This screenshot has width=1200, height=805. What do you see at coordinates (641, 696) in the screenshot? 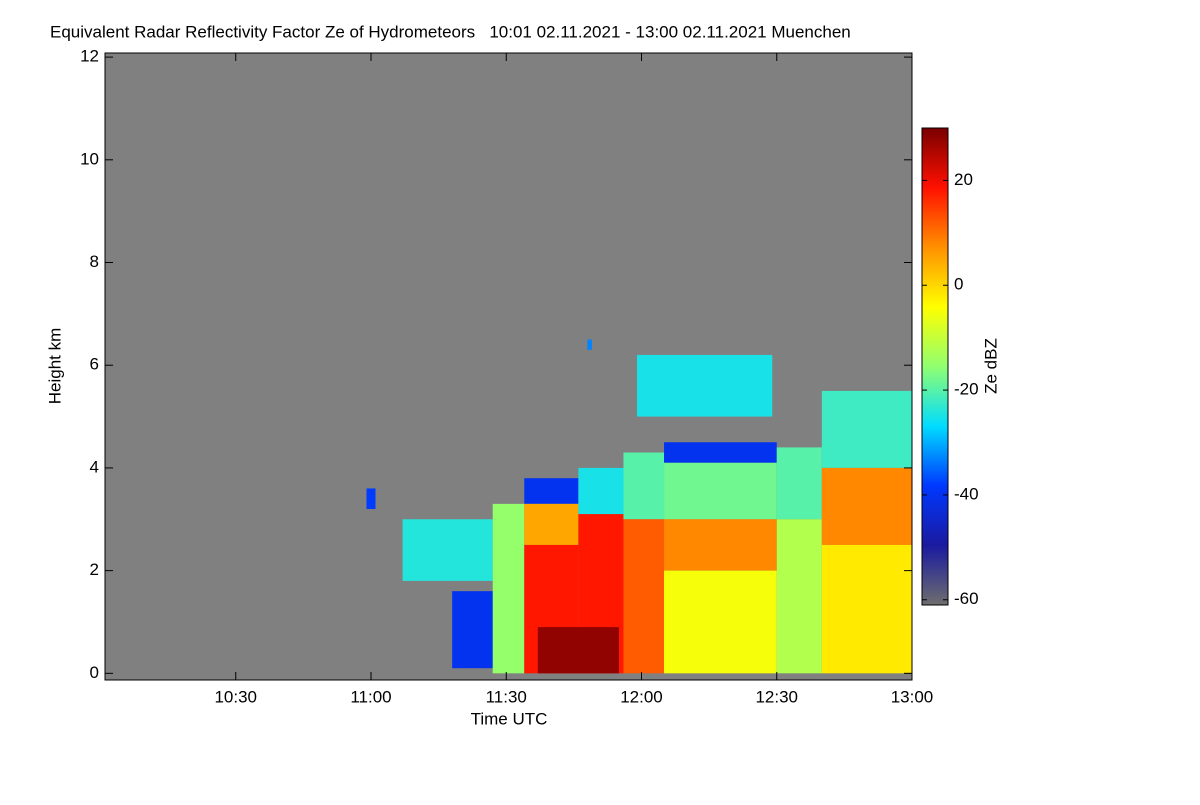
I see `x-tick-label: 12:00` at bounding box center [641, 696].